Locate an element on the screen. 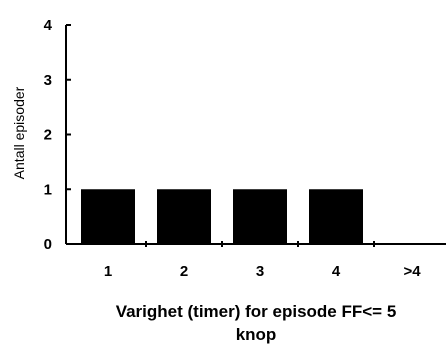 The image size is (446, 349). x-tick-label: >4 is located at coordinates (412, 271).